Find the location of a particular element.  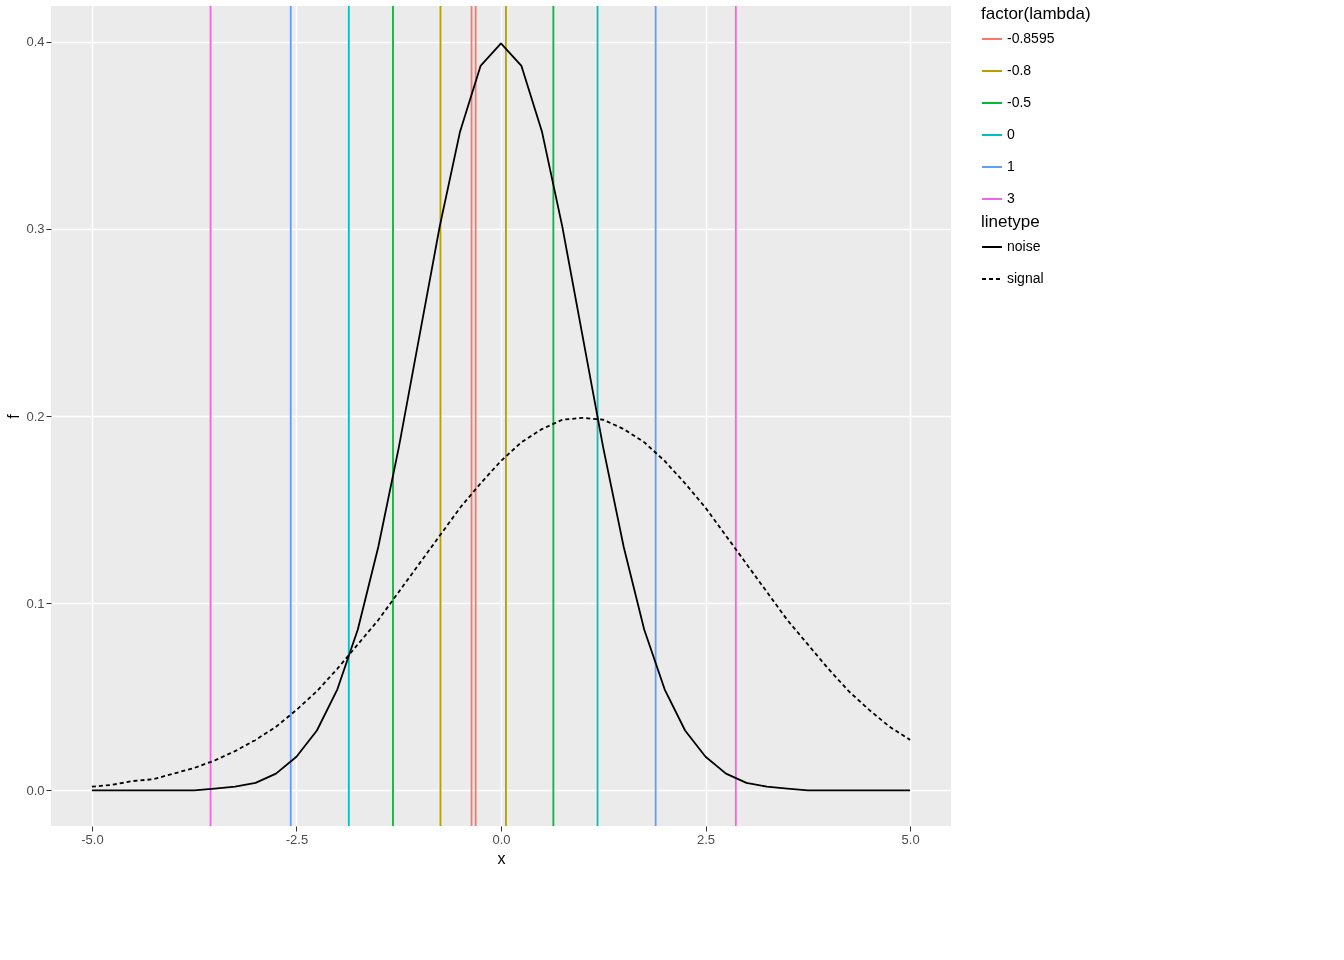

x-tick-label: -2.5 is located at coordinates (297, 839).